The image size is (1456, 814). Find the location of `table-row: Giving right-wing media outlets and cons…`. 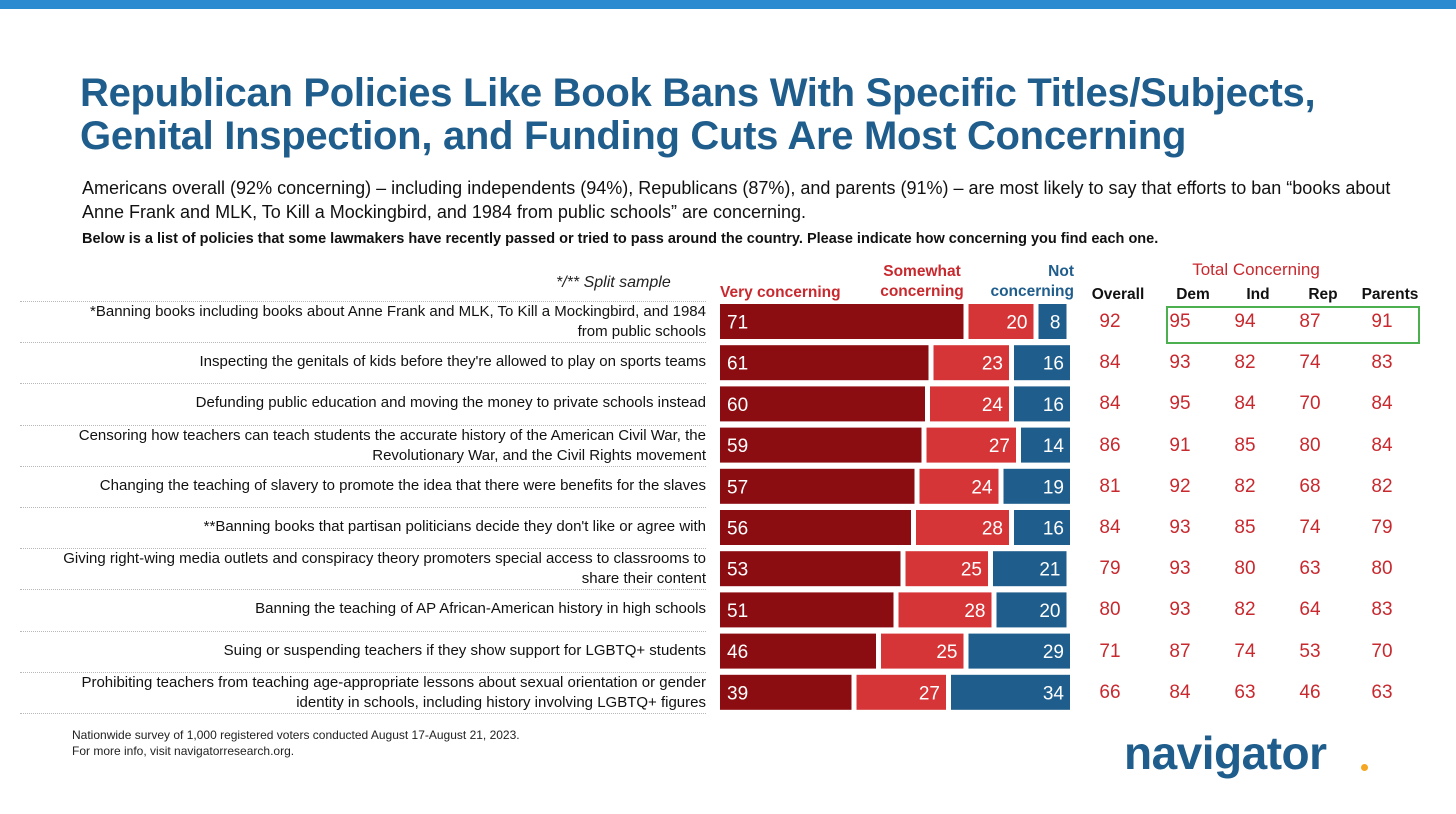

table-row: Giving right-wing media outlets and cons… is located at coordinates (728, 568).